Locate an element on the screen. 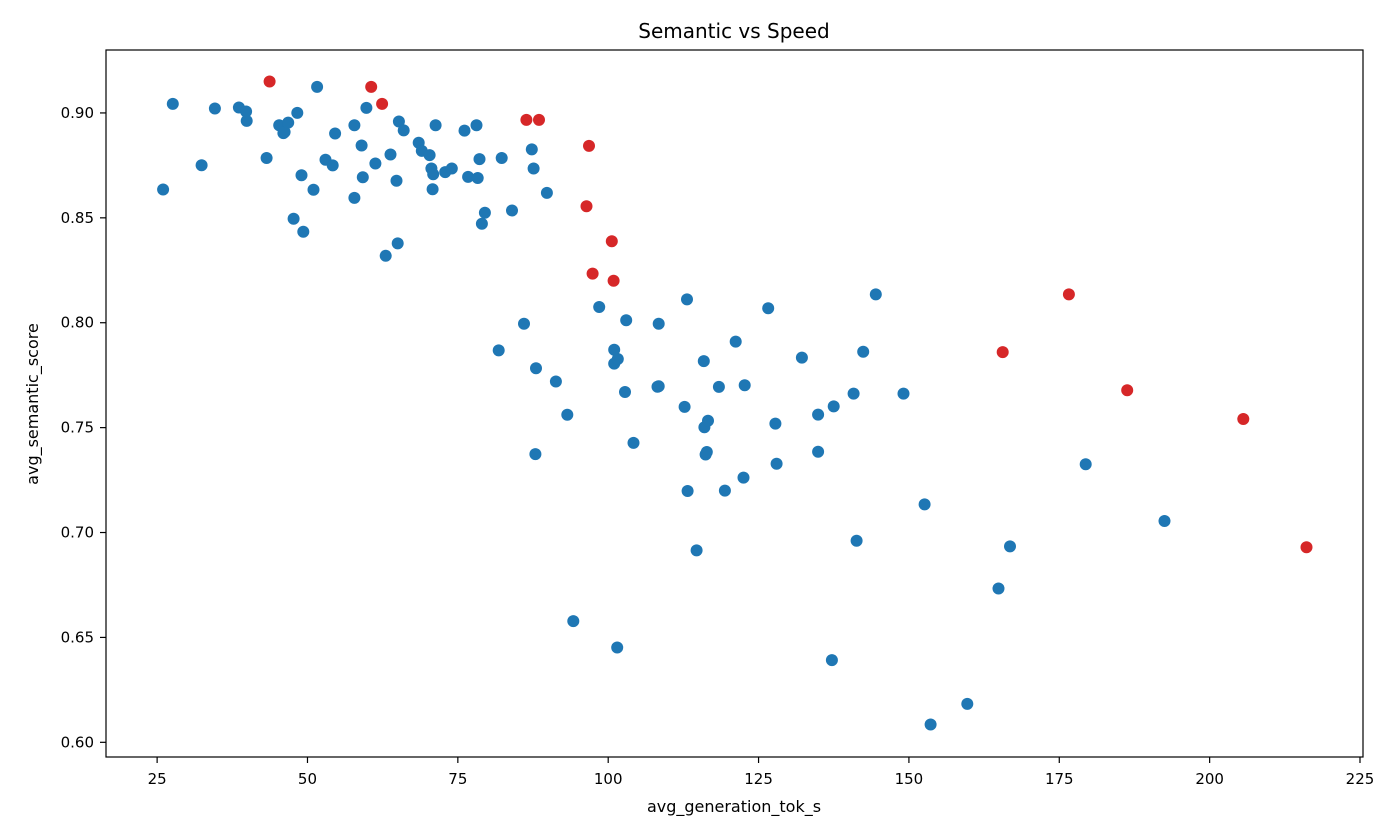 Image resolution: width=1400 pixels, height=840 pixels. x-tick-label: 100 is located at coordinates (608, 779).